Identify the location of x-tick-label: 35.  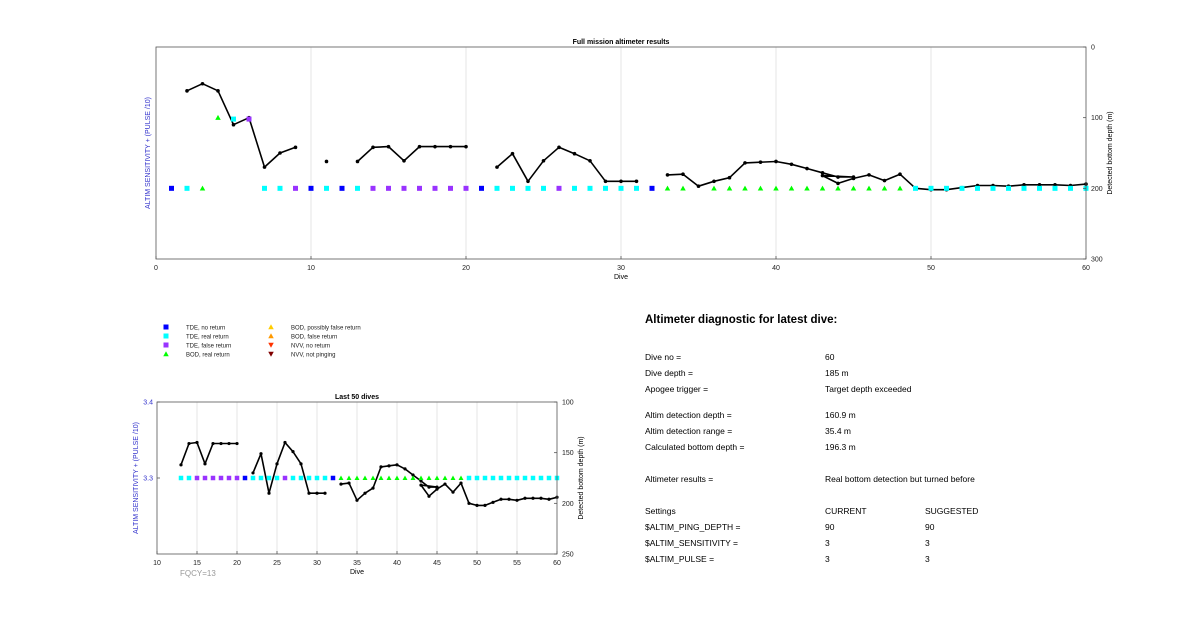
(357, 563).